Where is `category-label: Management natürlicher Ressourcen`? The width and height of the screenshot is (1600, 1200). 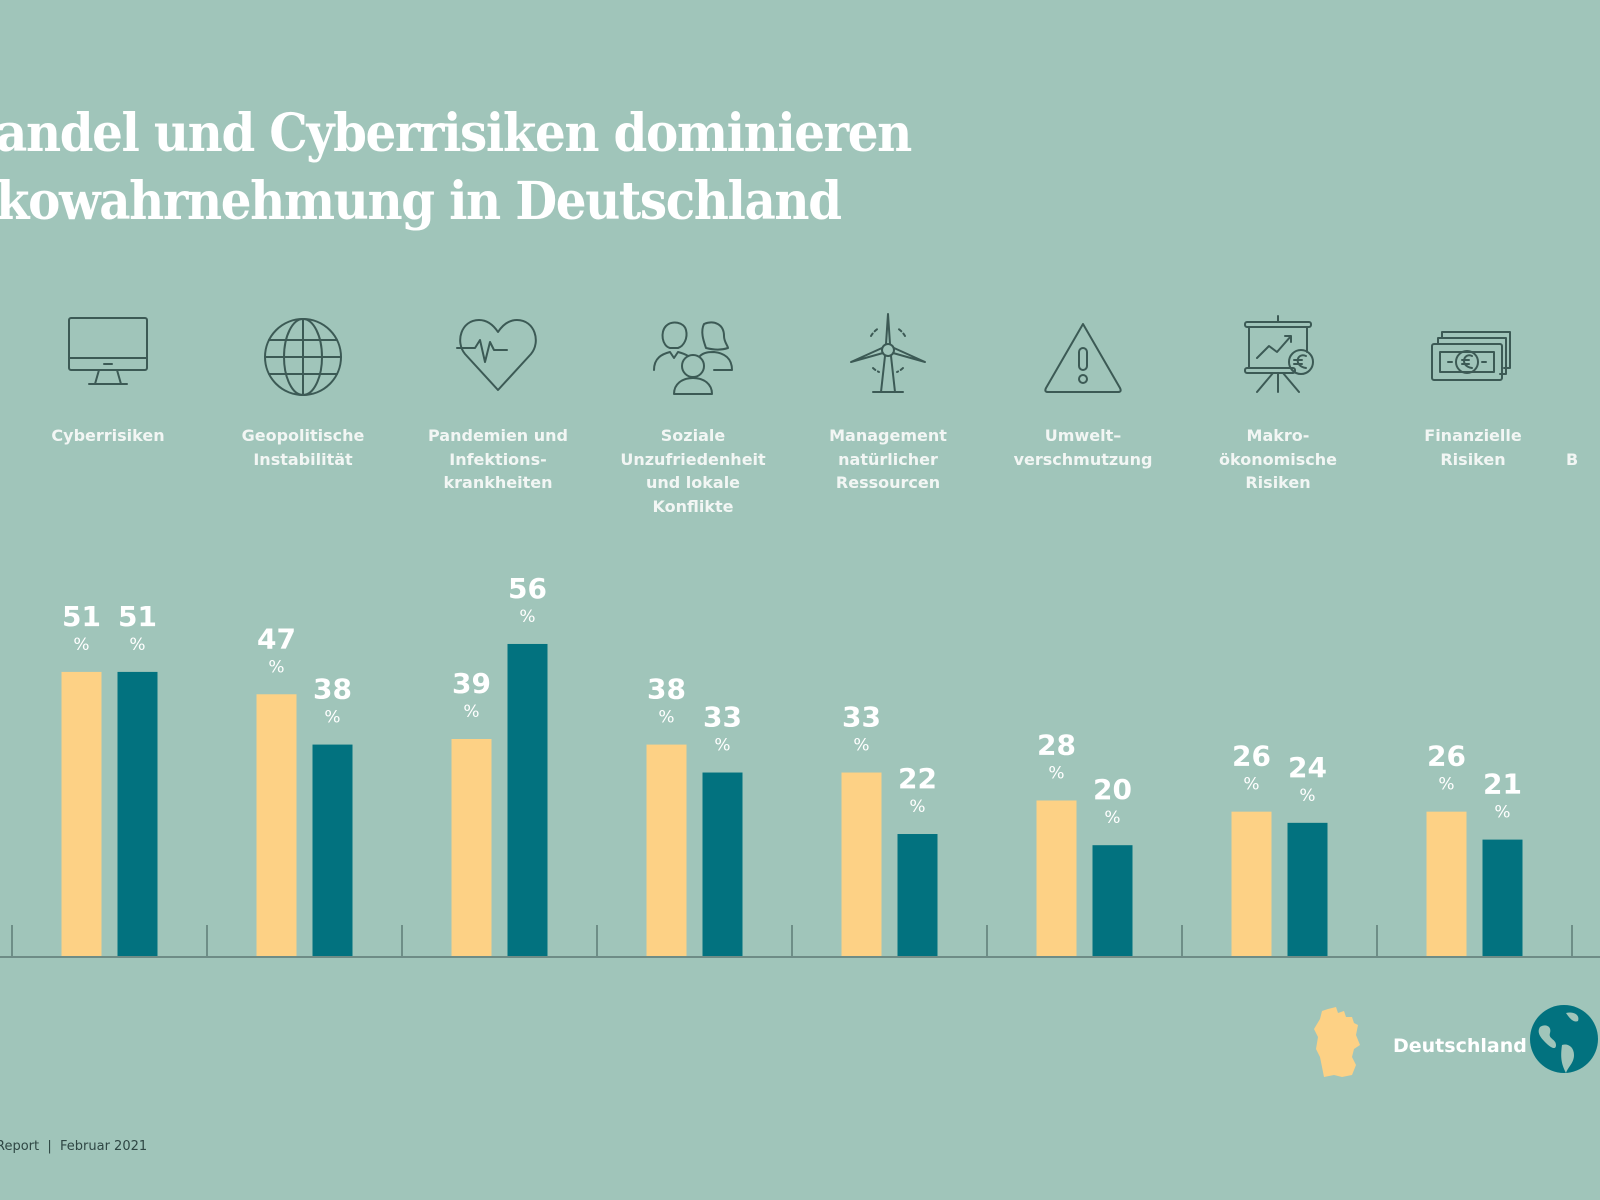
category-label: Management natürlicher Ressourcen is located at coordinates (888, 459).